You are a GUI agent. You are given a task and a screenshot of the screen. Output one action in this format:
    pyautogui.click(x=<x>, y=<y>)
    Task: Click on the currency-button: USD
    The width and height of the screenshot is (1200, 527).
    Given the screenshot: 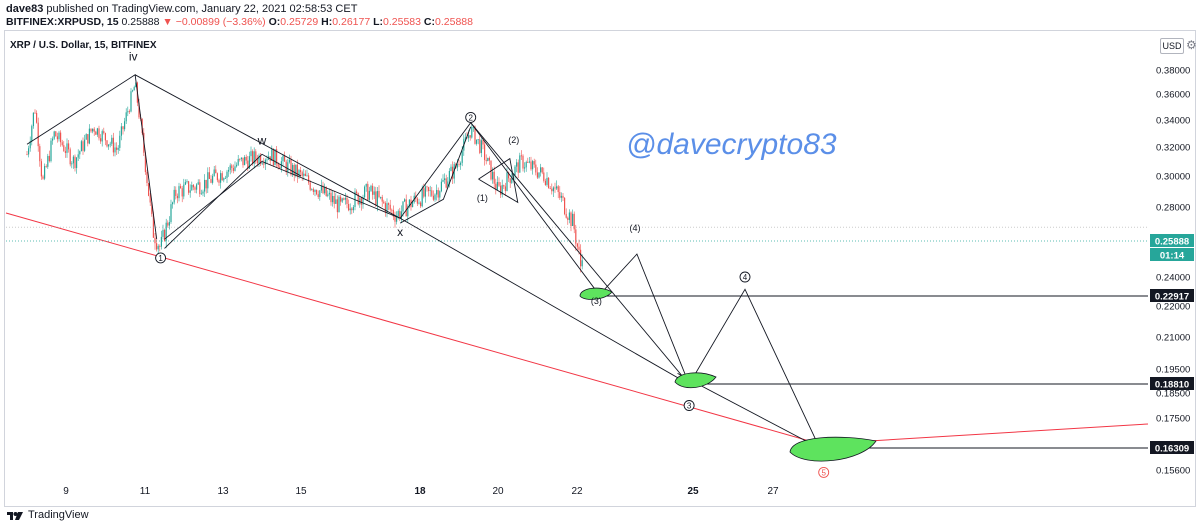 What is the action you would take?
    pyautogui.click(x=1172, y=46)
    